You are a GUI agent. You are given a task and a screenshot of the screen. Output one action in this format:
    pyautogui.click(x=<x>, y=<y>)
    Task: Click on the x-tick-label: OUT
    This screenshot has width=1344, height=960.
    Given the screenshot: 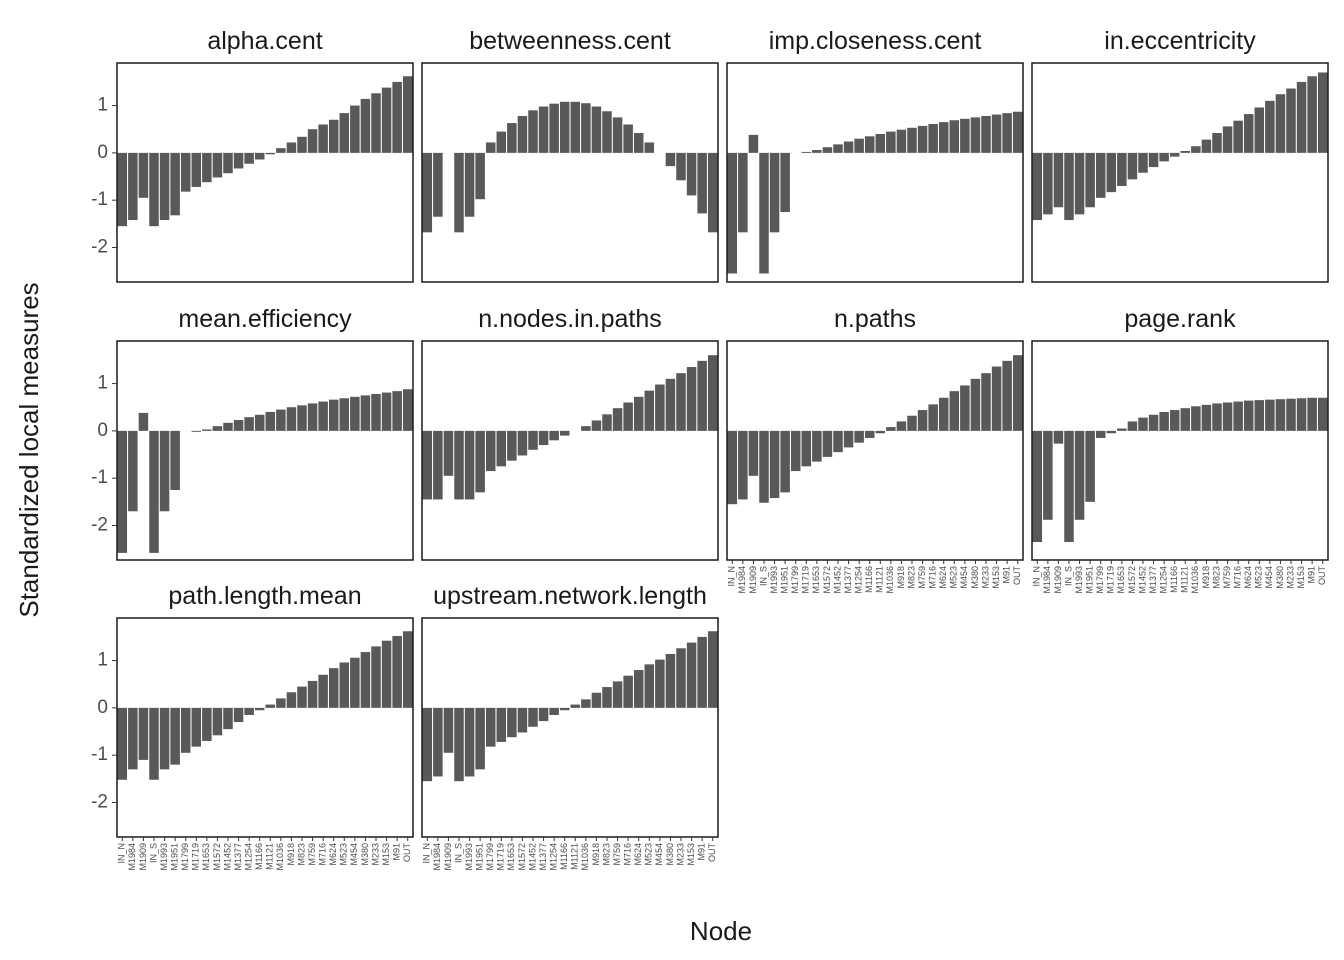 What is the action you would take?
    pyautogui.click(x=1017, y=576)
    